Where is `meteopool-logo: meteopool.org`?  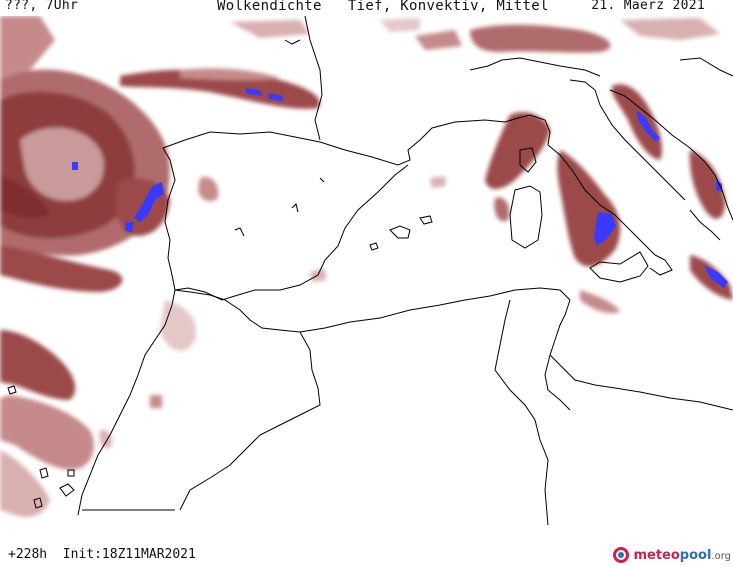
meteopool-logo: meteopool.org is located at coordinates (671, 555).